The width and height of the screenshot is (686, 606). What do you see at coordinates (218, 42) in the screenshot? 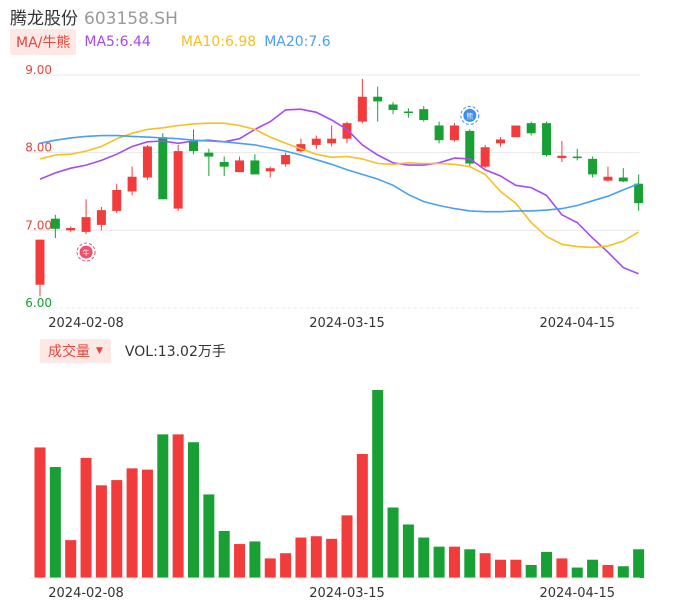
I see `ma10-value: MA10:6.98` at bounding box center [218, 42].